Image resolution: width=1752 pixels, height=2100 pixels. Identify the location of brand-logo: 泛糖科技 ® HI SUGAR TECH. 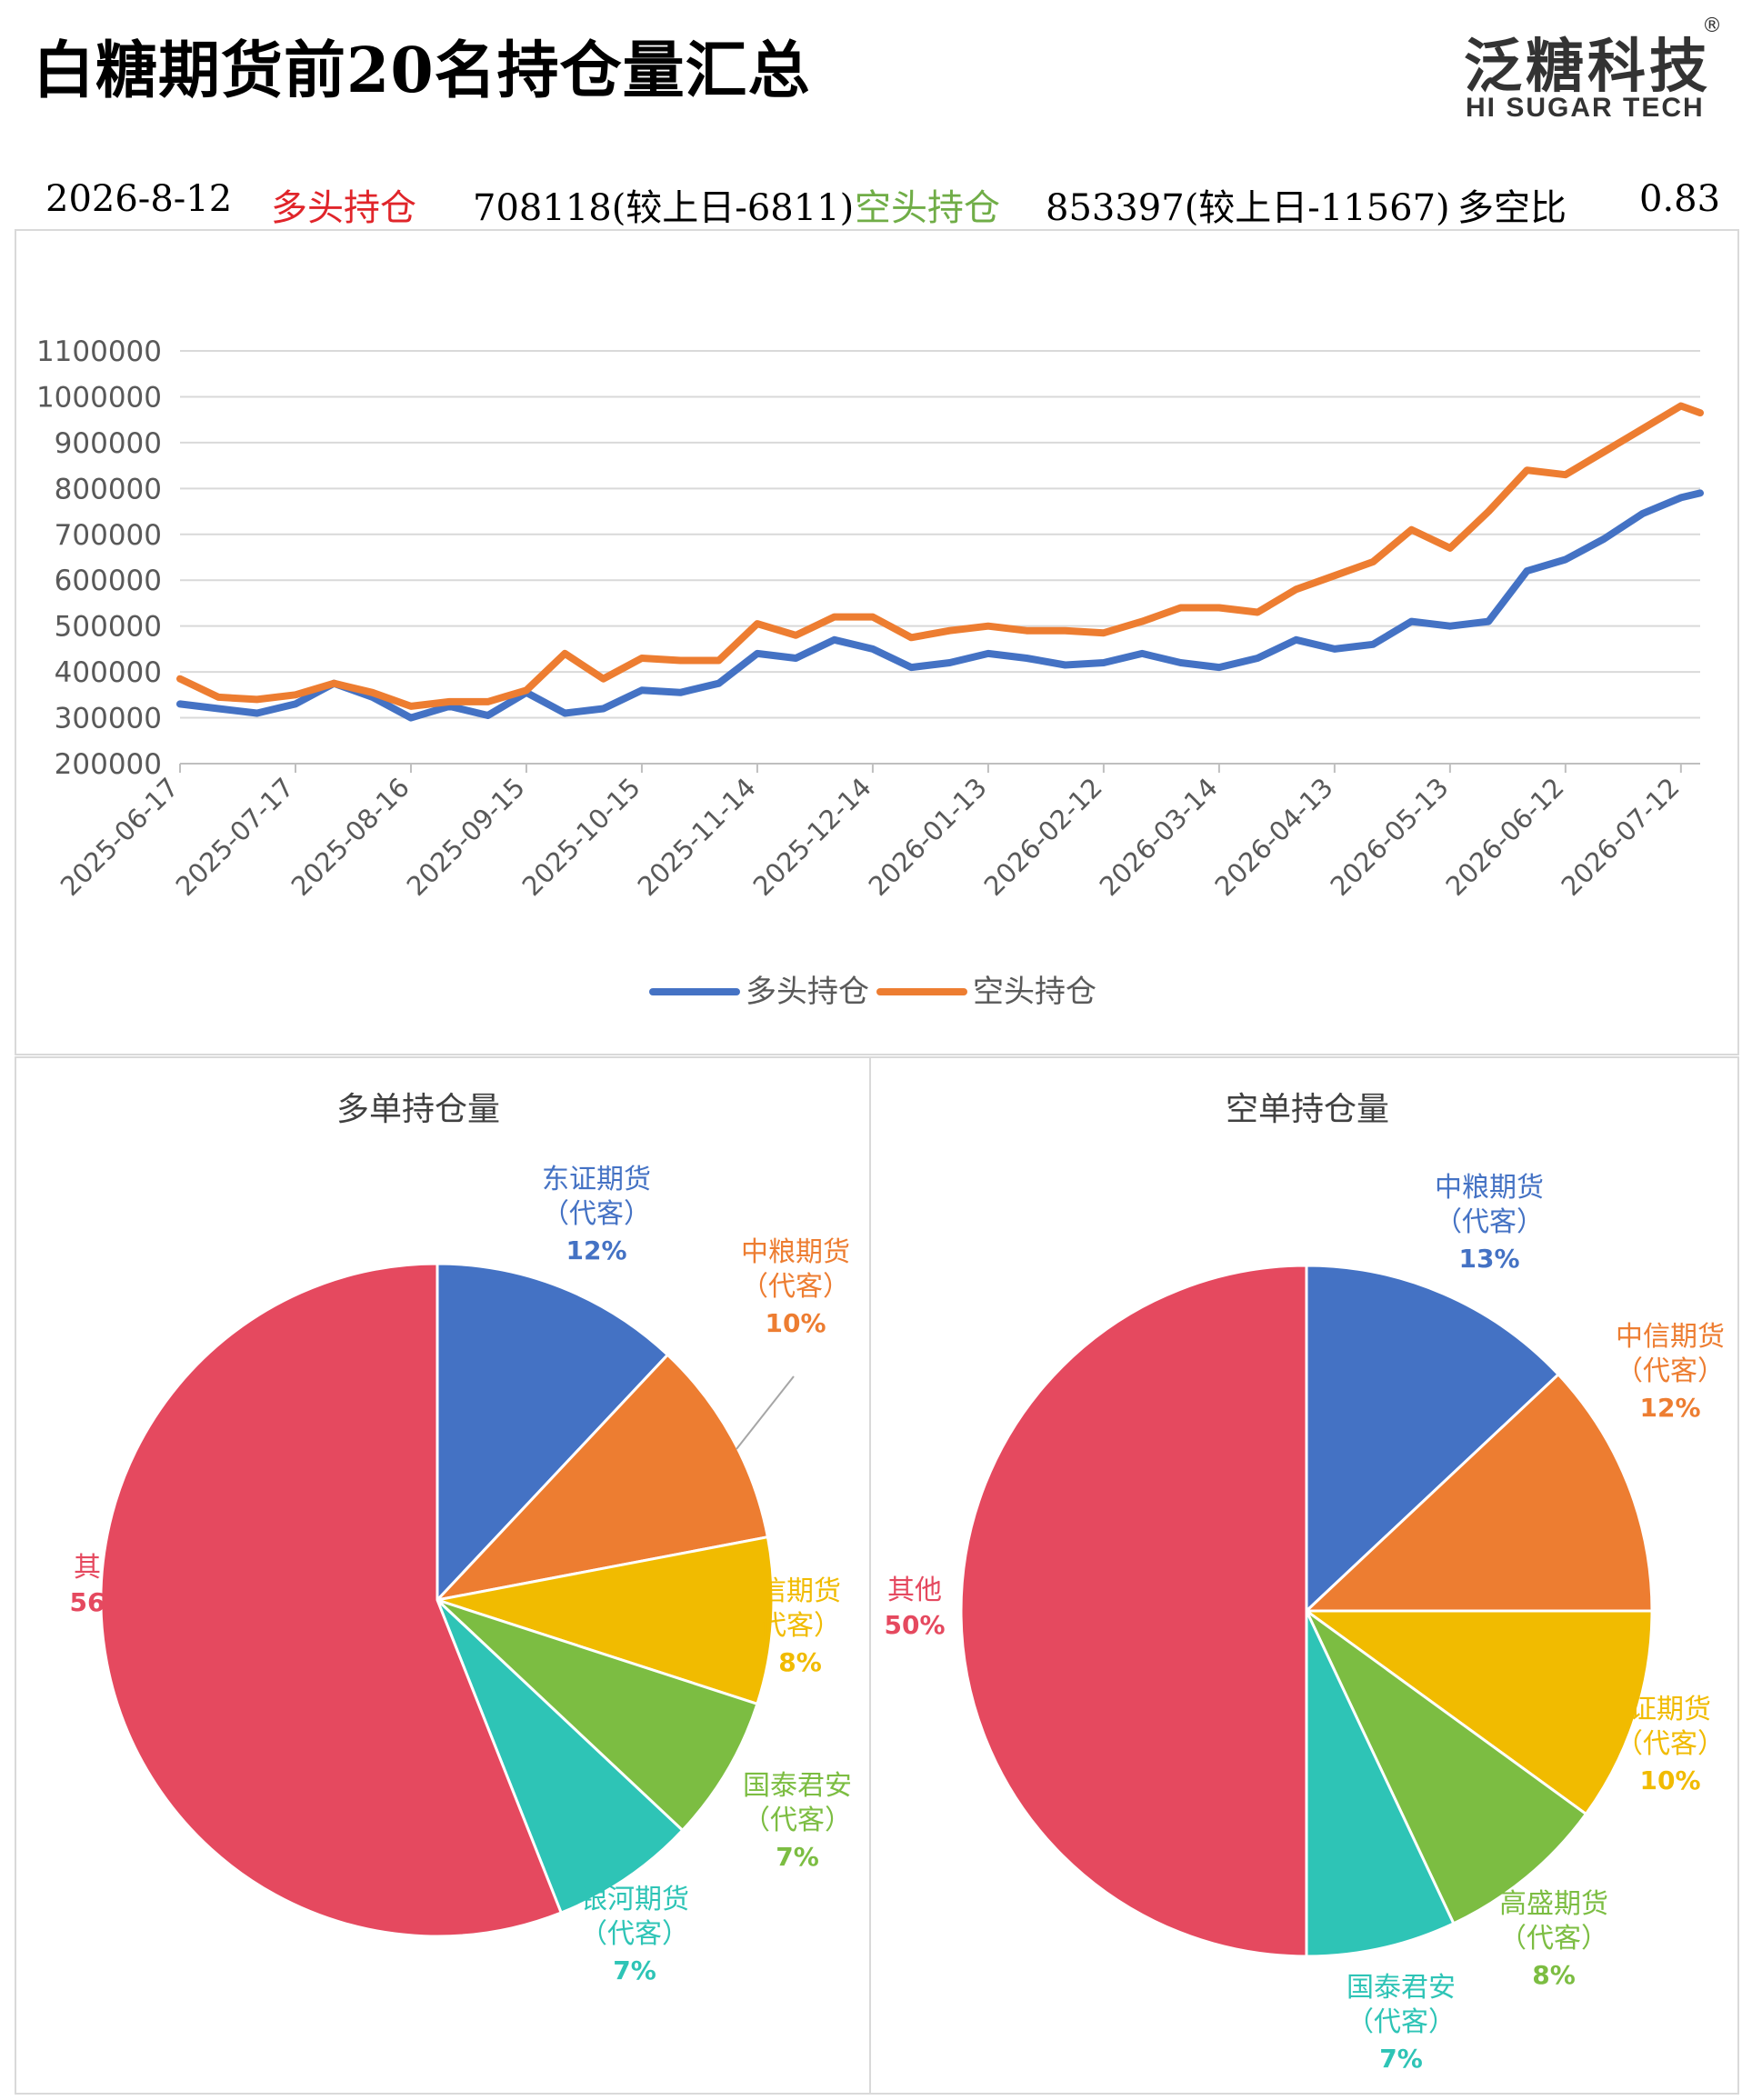
(1600, 72).